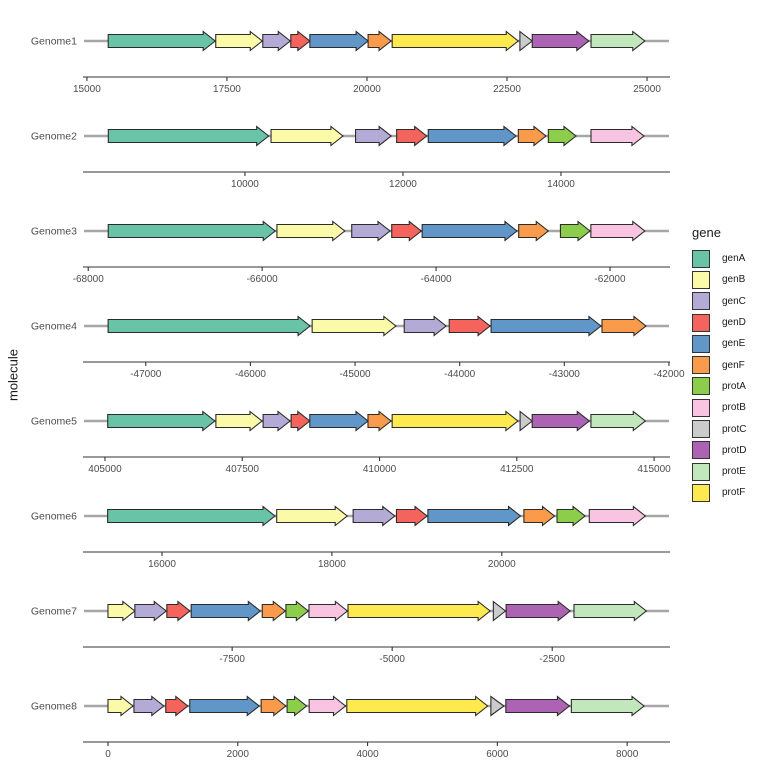 The height and width of the screenshot is (768, 768). Describe the element at coordinates (701, 258) in the screenshot. I see `legend-key-genA` at that location.